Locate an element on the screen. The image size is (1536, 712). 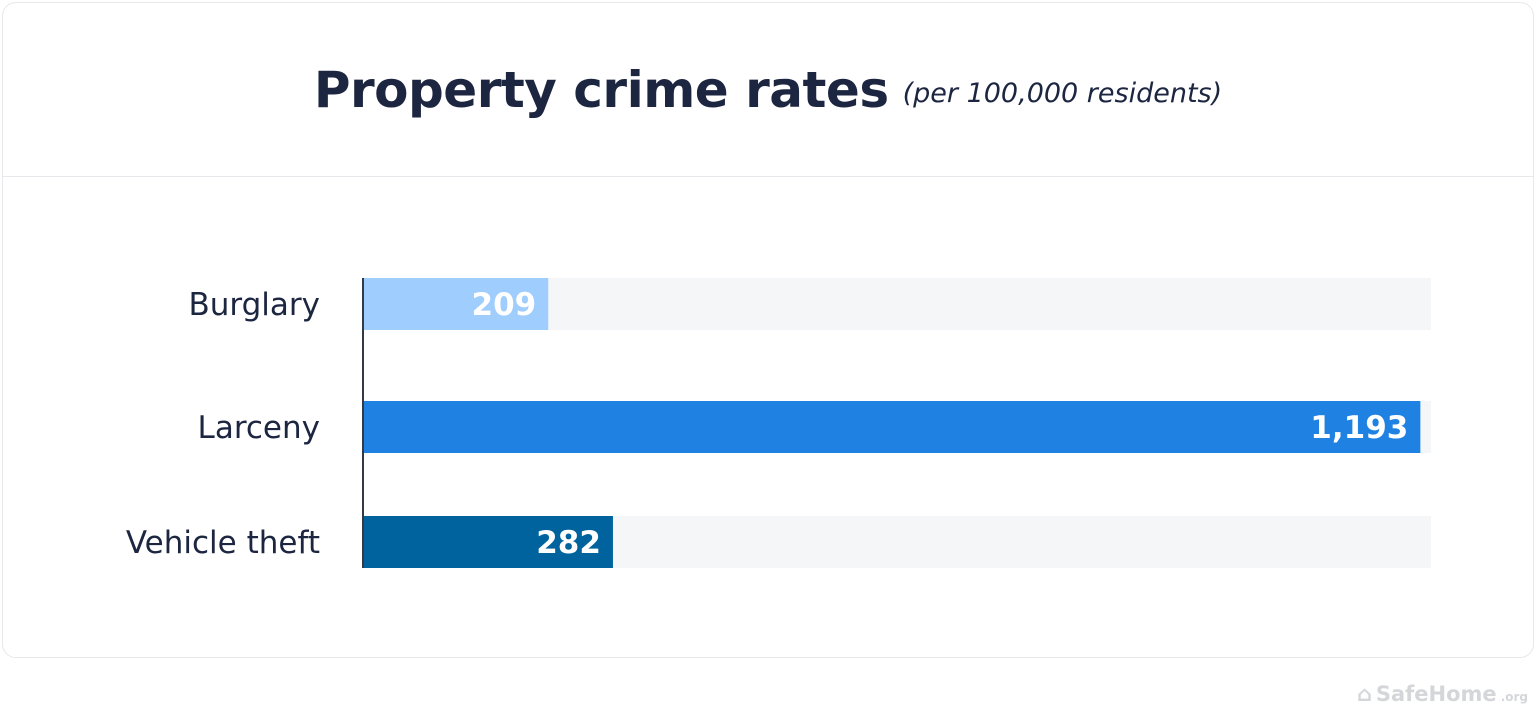
category-label: Larceny is located at coordinates (259, 428).